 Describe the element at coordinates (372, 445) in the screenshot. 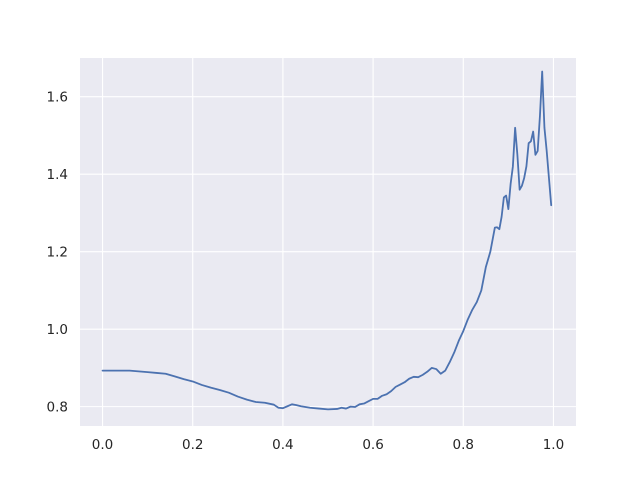

I see `x-tick-label: 0.6` at that location.